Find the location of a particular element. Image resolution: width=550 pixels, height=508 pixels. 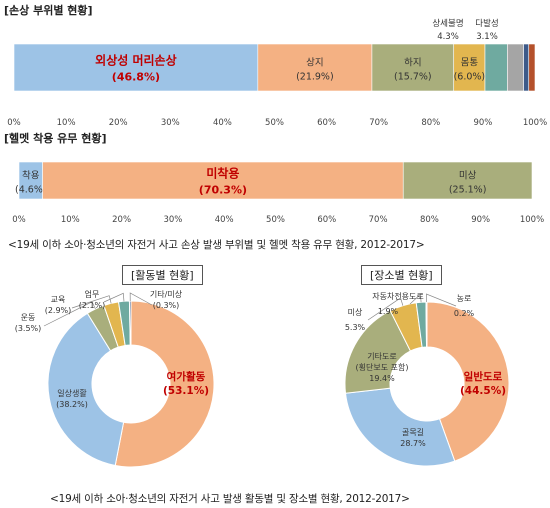

bar-value-0-3: (6.0%) is located at coordinates (470, 77).